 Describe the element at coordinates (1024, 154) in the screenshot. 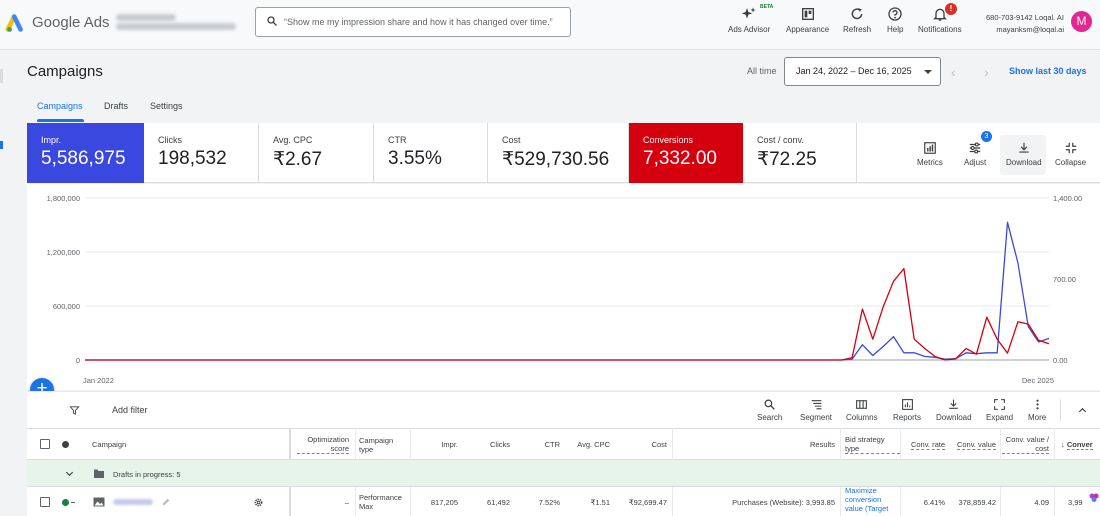

I see `download-chart-button: Download` at that location.